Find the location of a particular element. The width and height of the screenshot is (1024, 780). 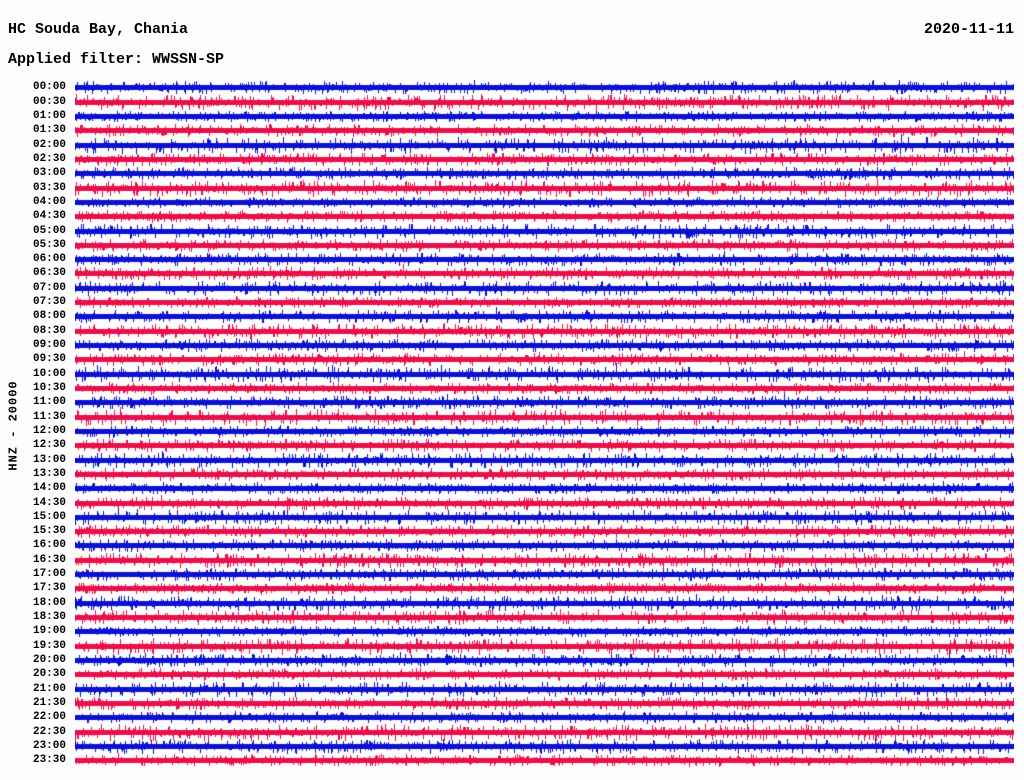

time-label: 15:00 is located at coordinates (49, 516).